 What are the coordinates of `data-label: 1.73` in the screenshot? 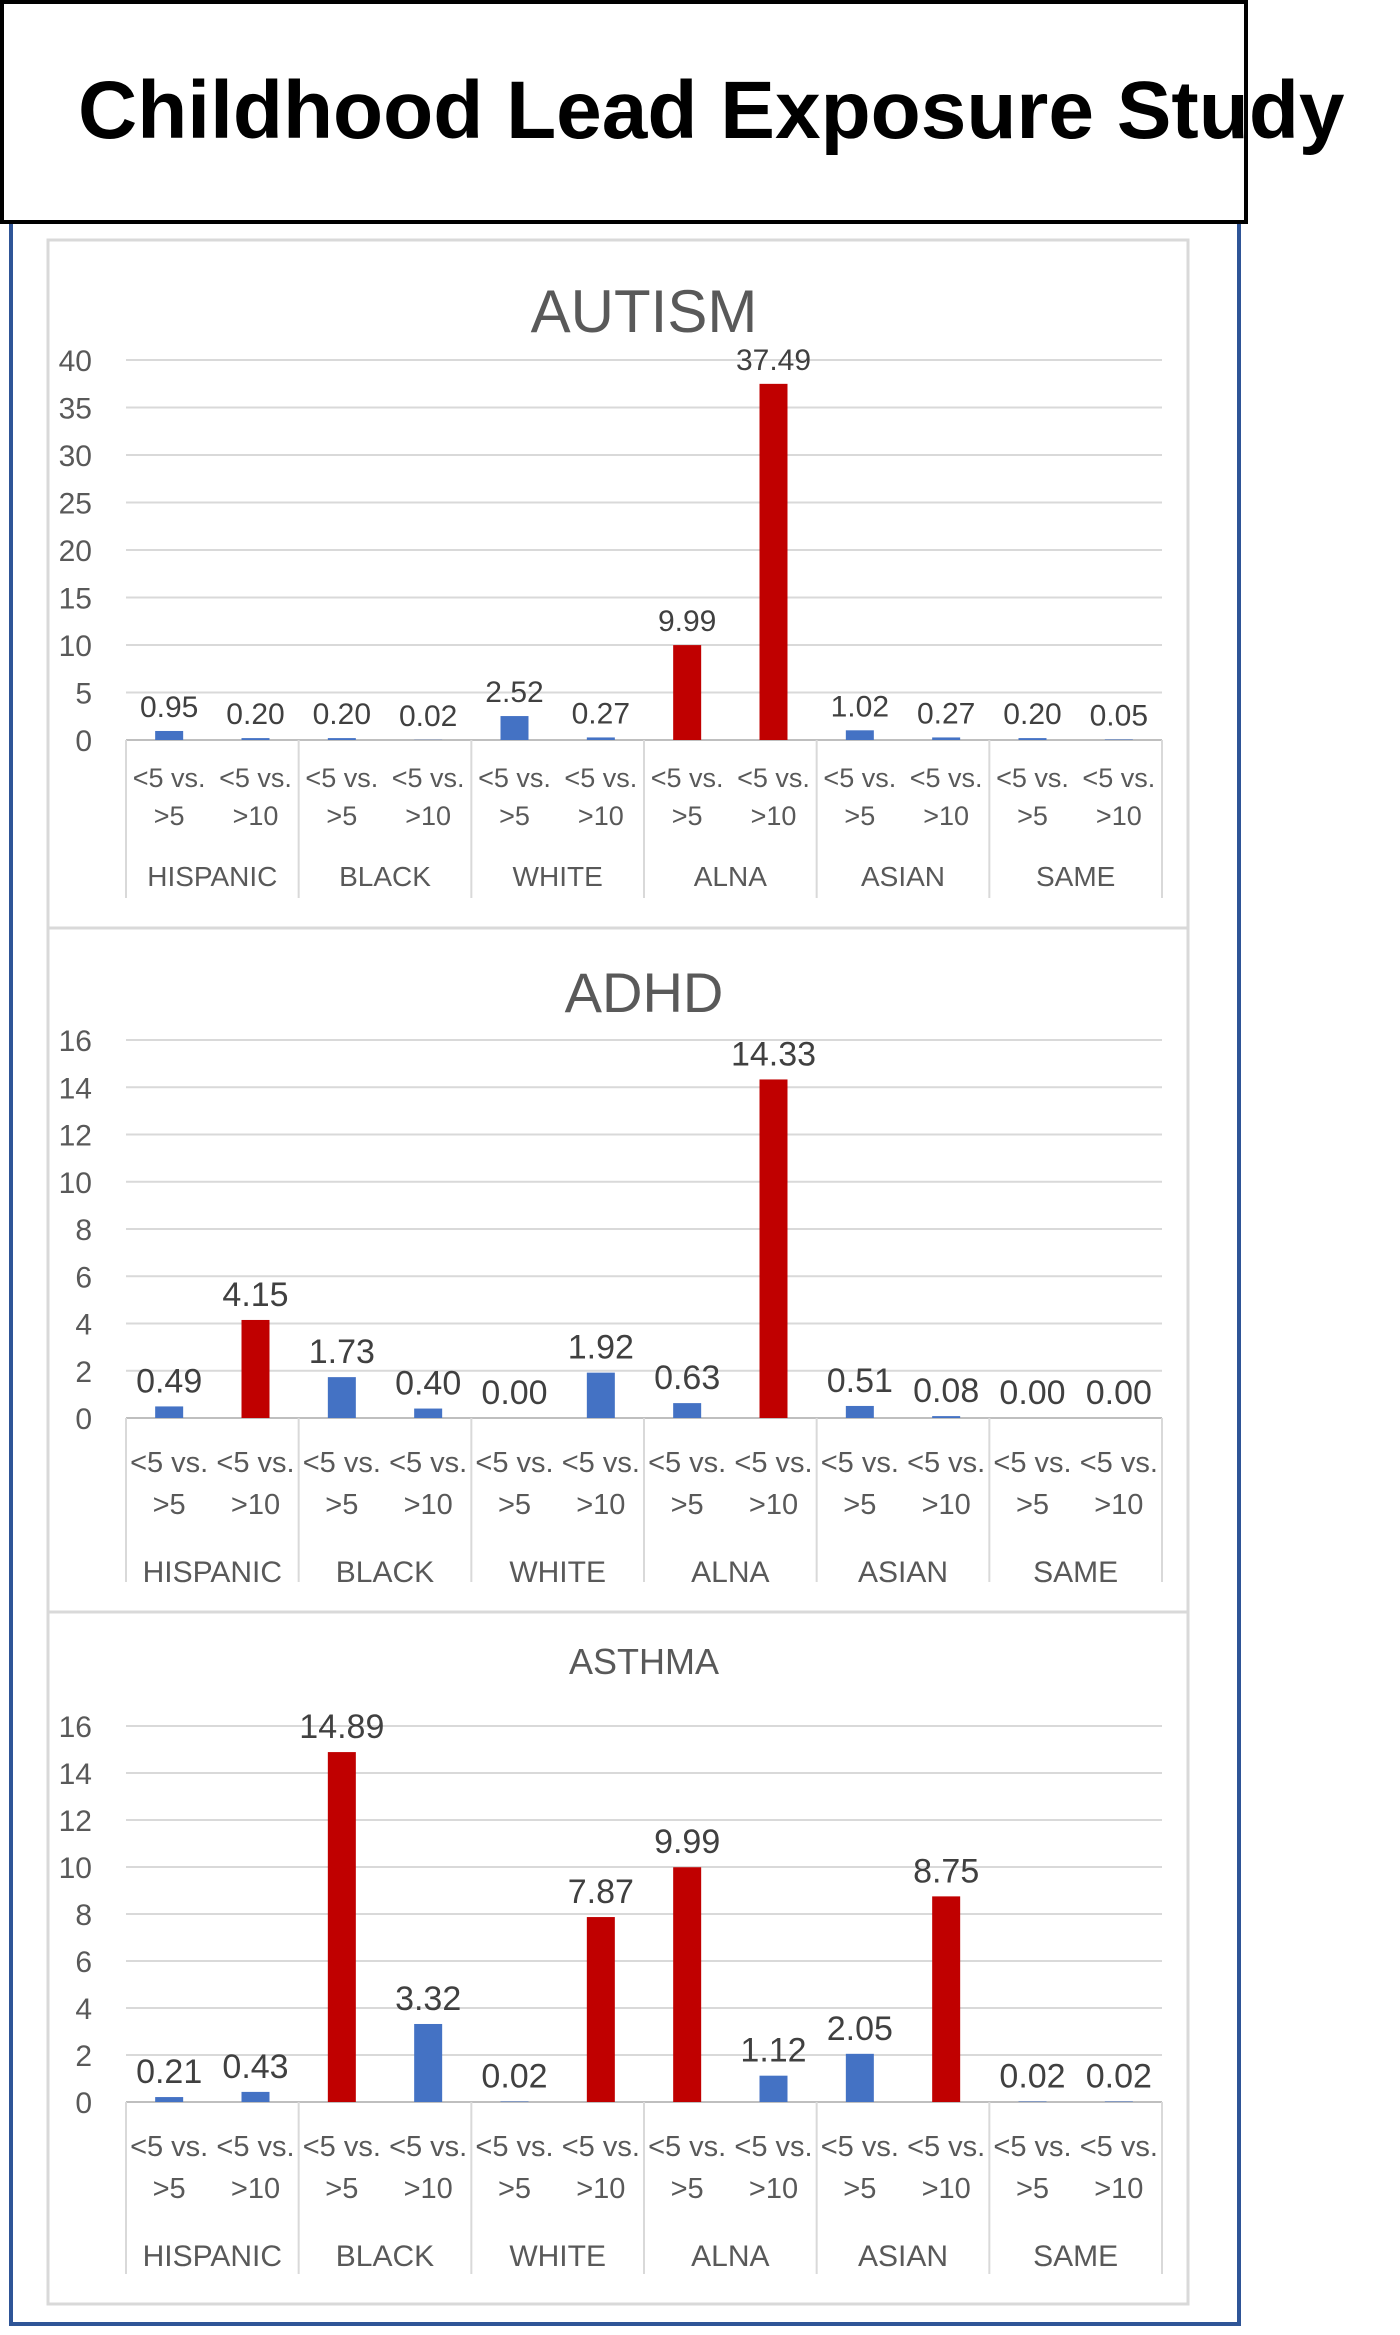 It's located at (342, 1352).